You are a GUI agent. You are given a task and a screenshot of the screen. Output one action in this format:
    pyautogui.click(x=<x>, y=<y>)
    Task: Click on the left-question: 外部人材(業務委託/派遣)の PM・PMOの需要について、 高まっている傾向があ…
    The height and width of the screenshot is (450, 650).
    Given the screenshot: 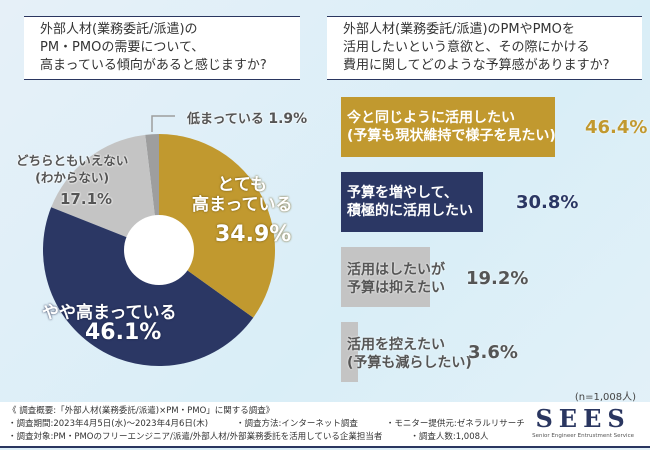 What is the action you would take?
    pyautogui.click(x=162, y=48)
    